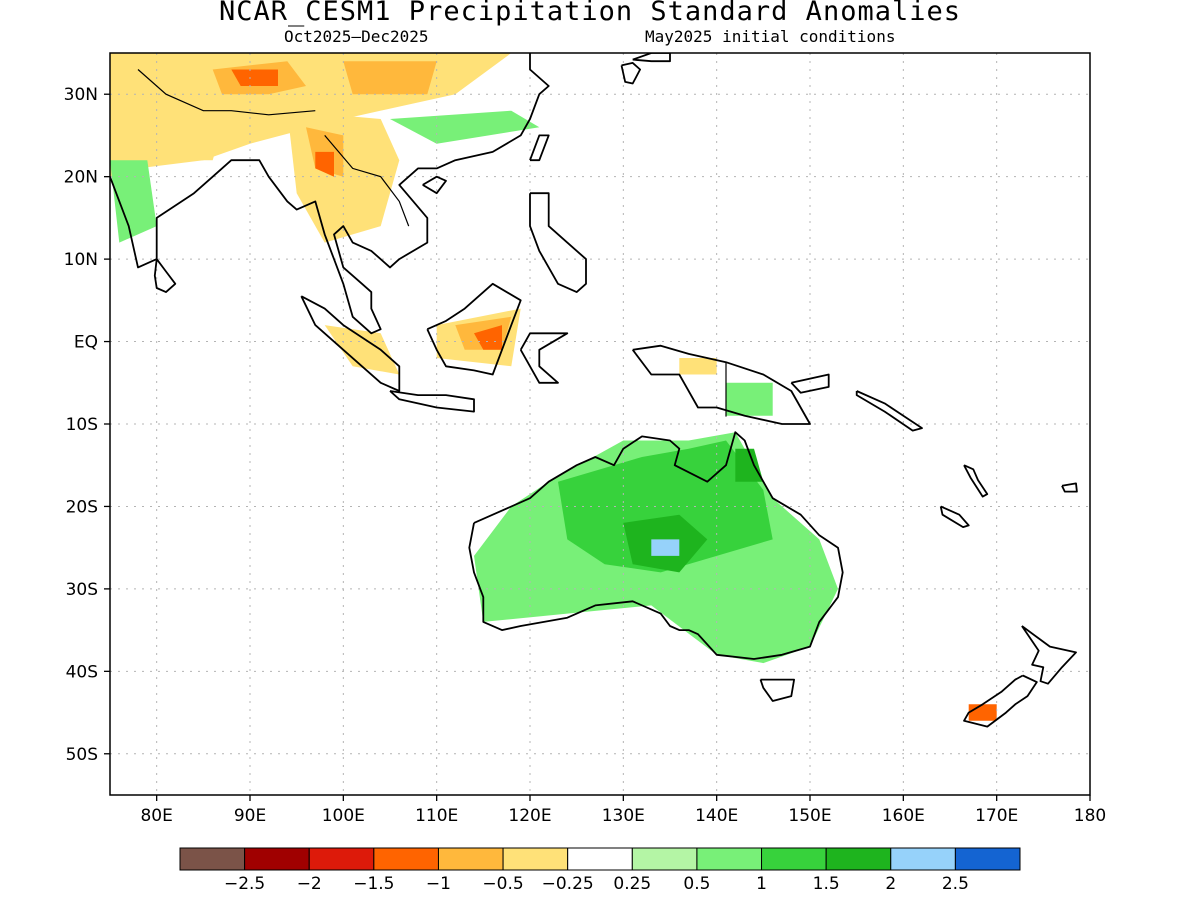  Describe the element at coordinates (1000, 701) in the screenshot. I see `coastline-nz-south` at that location.